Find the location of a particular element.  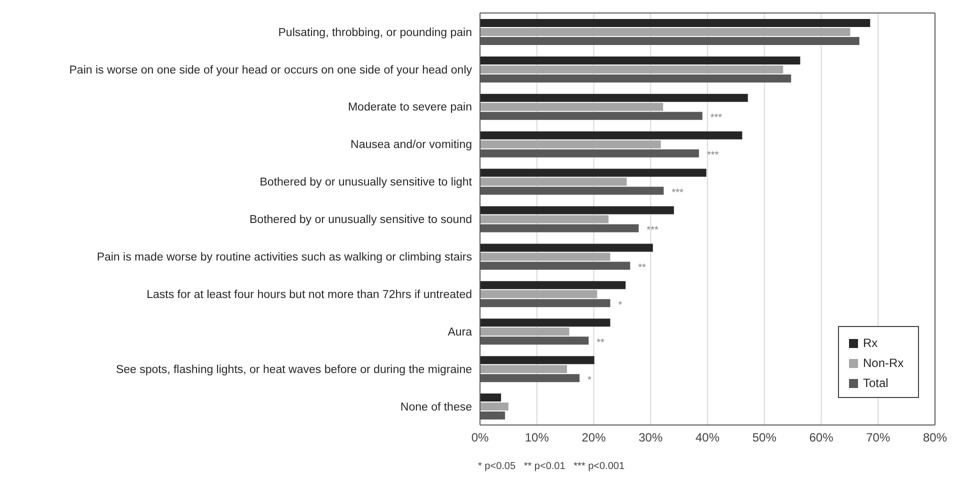

y-tick-label: Pulsating, throbbing, or pounding pain is located at coordinates (375, 32).